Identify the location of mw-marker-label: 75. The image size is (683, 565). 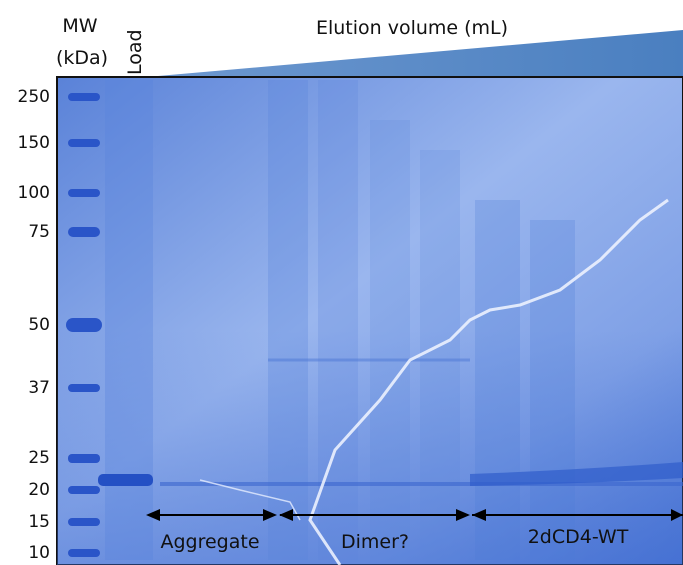
(39, 232).